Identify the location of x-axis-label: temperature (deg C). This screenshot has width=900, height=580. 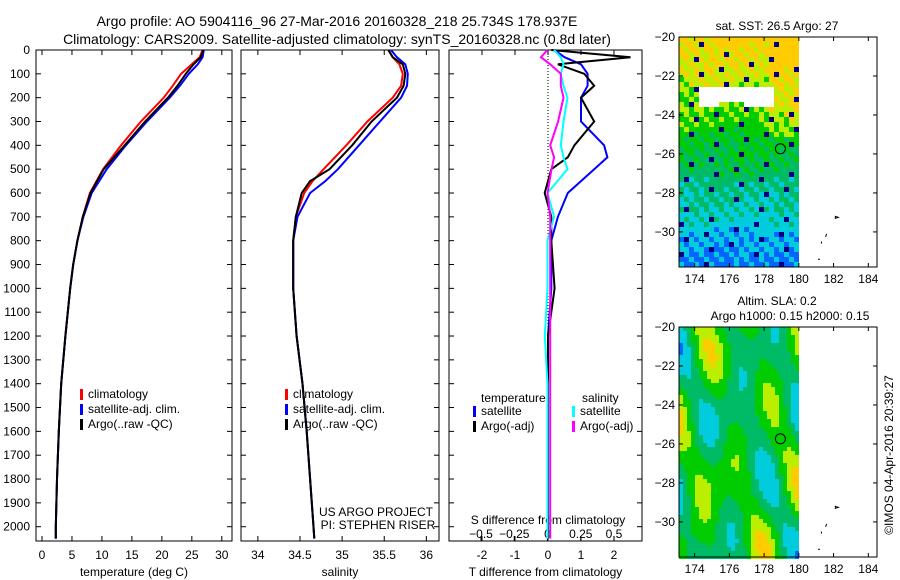
(134, 572).